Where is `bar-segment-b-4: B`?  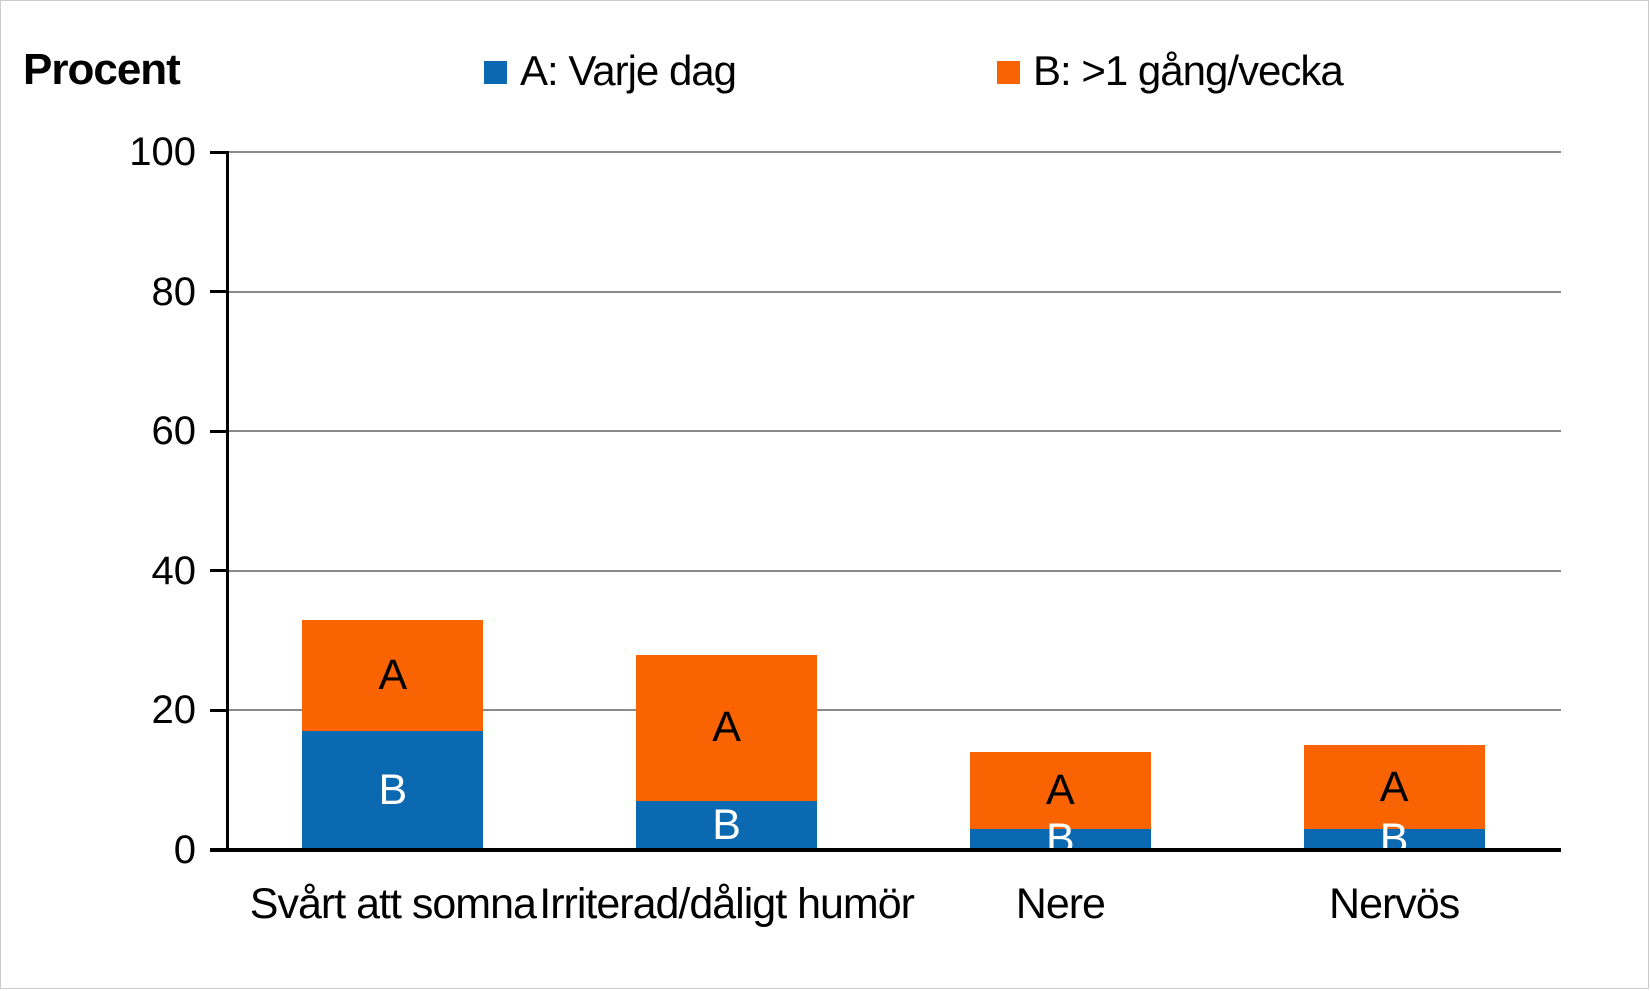 bar-segment-b-4: B is located at coordinates (1394, 839).